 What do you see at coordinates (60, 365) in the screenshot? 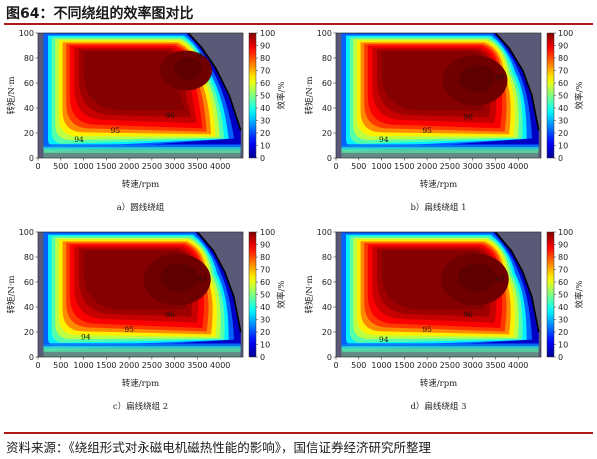
I see `x-tick-label: 500` at bounding box center [60, 365].